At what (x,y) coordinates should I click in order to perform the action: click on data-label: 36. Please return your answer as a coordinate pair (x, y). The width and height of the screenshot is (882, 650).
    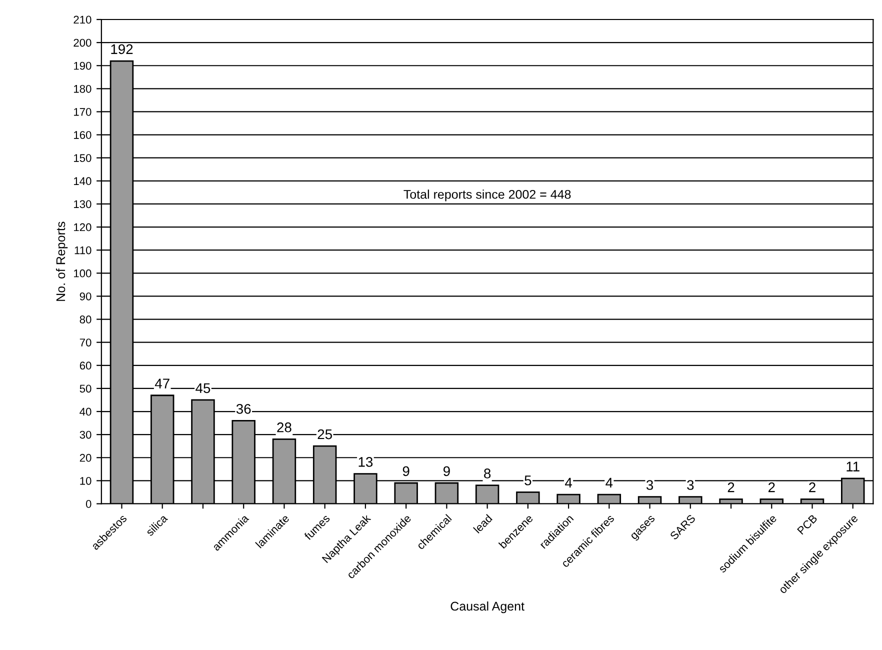
    Looking at the image, I should click on (243, 409).